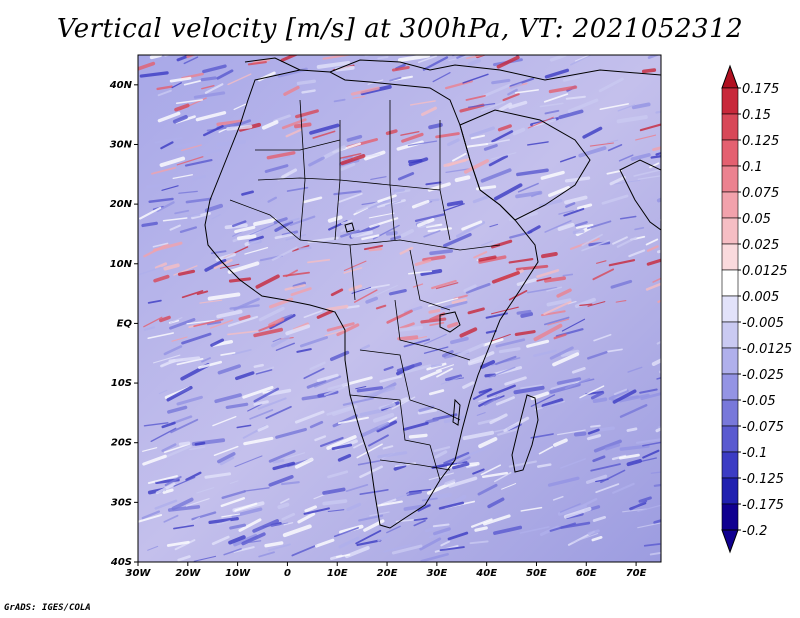 The width and height of the screenshot is (800, 618). What do you see at coordinates (730, 76) in the screenshot?
I see `colorbar-top-arrow` at bounding box center [730, 76].